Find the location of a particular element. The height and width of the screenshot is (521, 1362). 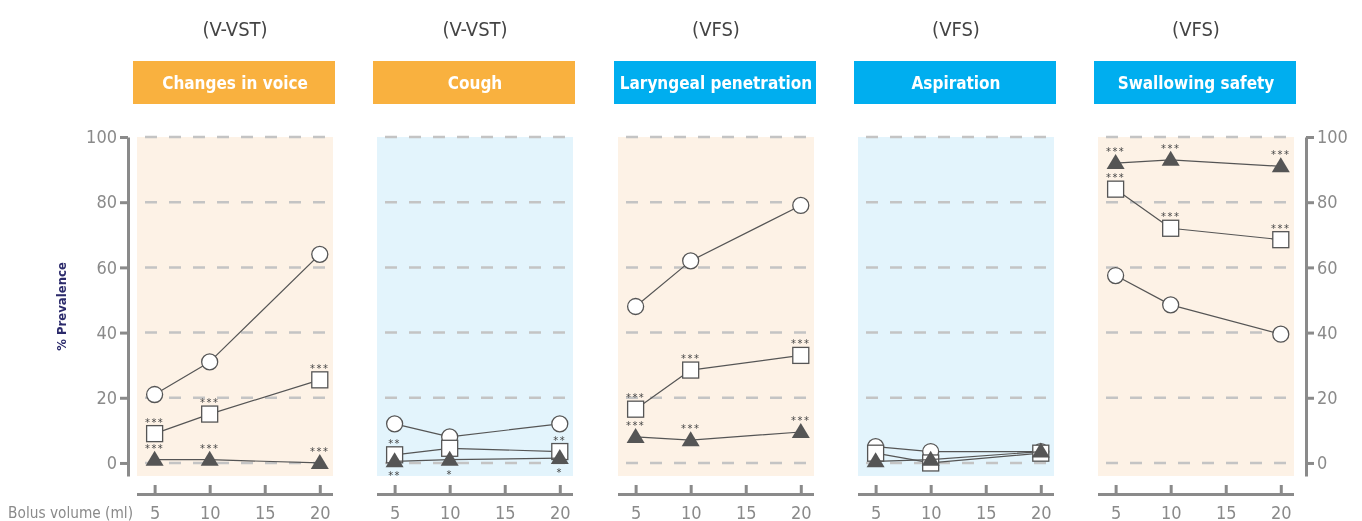

y-axis-title: % Prevalence is located at coordinates (61, 306).